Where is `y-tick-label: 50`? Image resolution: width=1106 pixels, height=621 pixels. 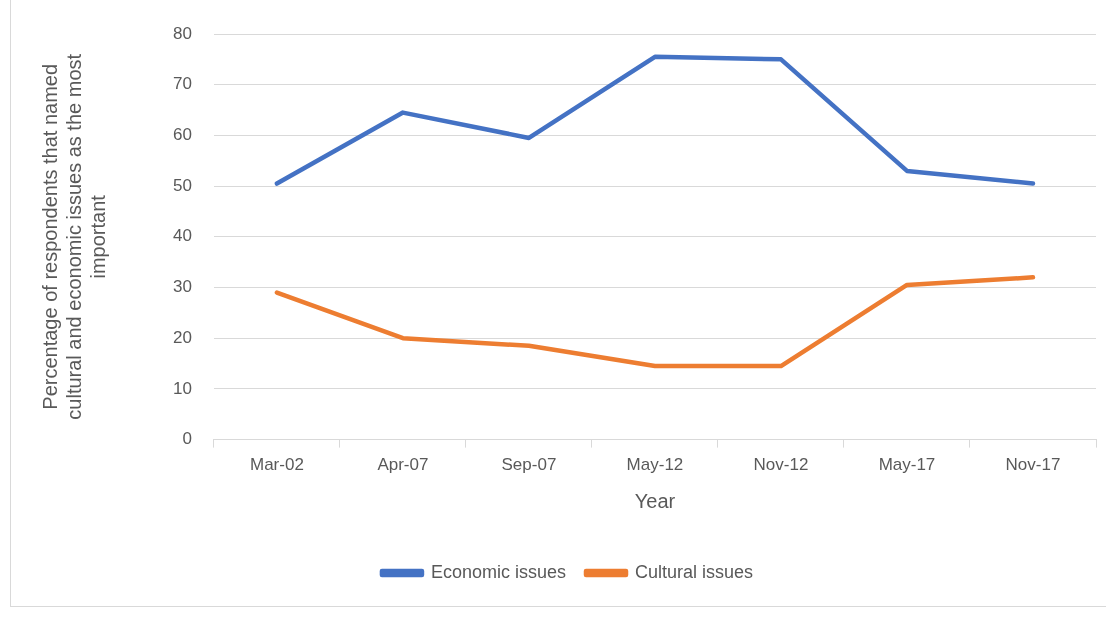 y-tick-label: 50 is located at coordinates (182, 185).